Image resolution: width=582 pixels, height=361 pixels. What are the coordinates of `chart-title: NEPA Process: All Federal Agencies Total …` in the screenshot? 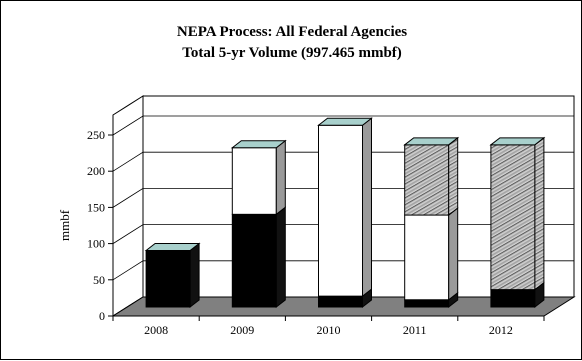 It's located at (292, 42).